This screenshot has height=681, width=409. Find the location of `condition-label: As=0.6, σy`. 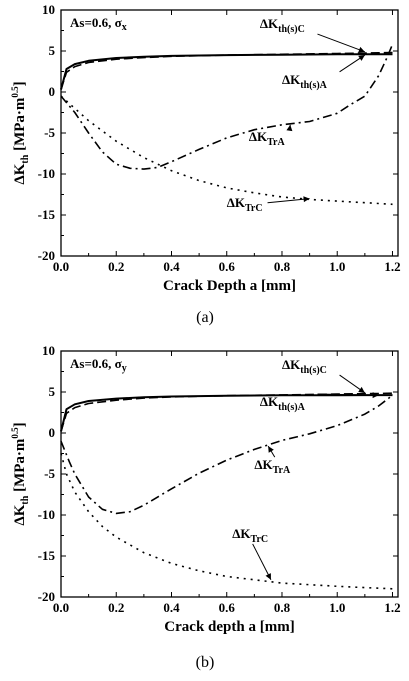

condition-label: As=0.6, σy is located at coordinates (98, 365).